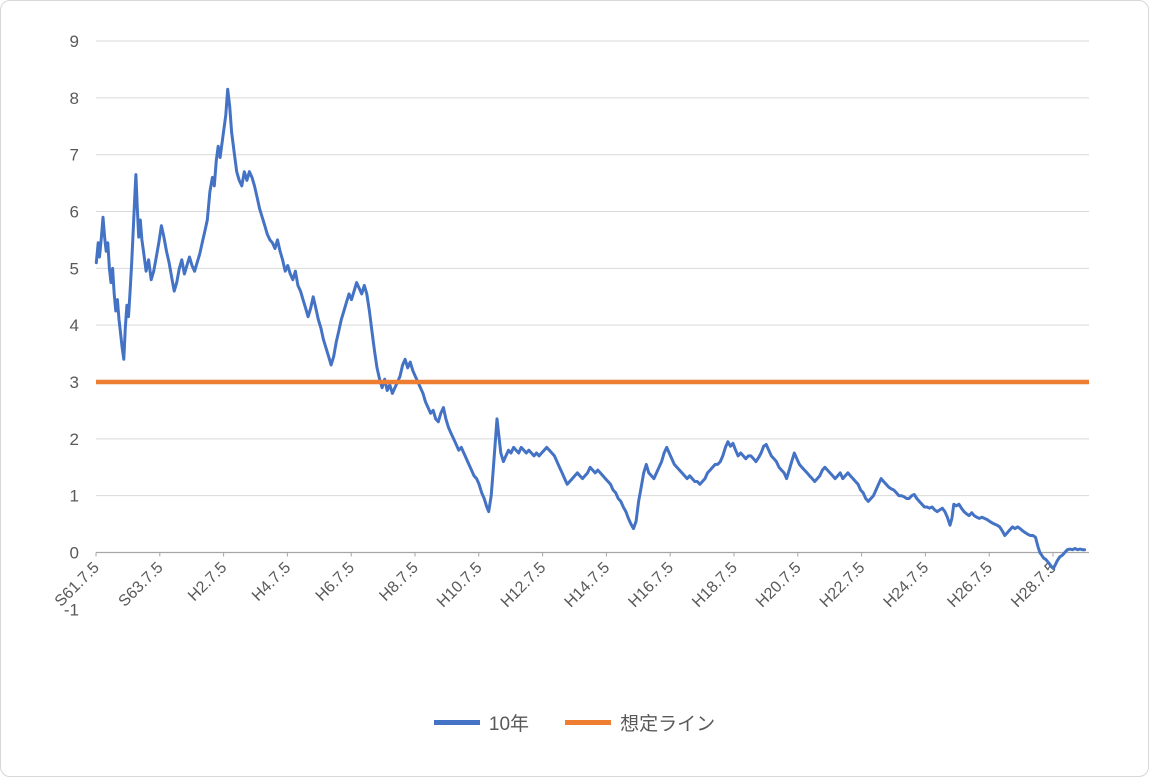  Describe the element at coordinates (779, 585) in the screenshot. I see `x-axis-tick-label: H20.7.5` at that location.